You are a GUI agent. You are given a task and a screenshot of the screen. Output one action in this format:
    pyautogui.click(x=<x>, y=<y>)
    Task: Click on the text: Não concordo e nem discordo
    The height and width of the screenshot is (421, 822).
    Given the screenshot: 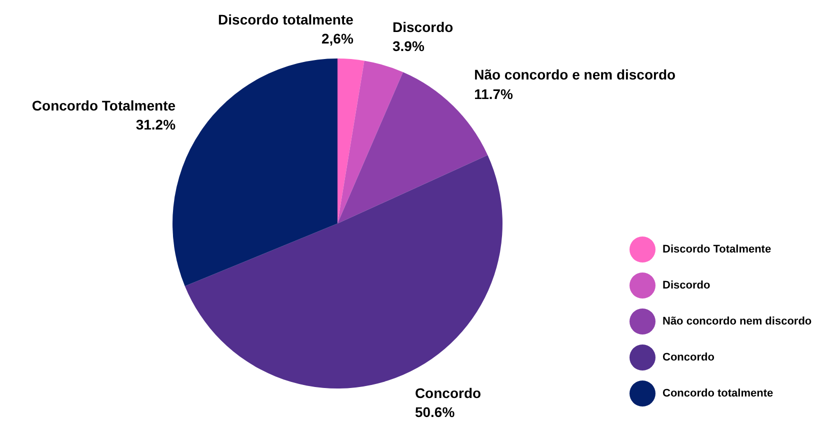 What is the action you would take?
    pyautogui.click(x=575, y=74)
    